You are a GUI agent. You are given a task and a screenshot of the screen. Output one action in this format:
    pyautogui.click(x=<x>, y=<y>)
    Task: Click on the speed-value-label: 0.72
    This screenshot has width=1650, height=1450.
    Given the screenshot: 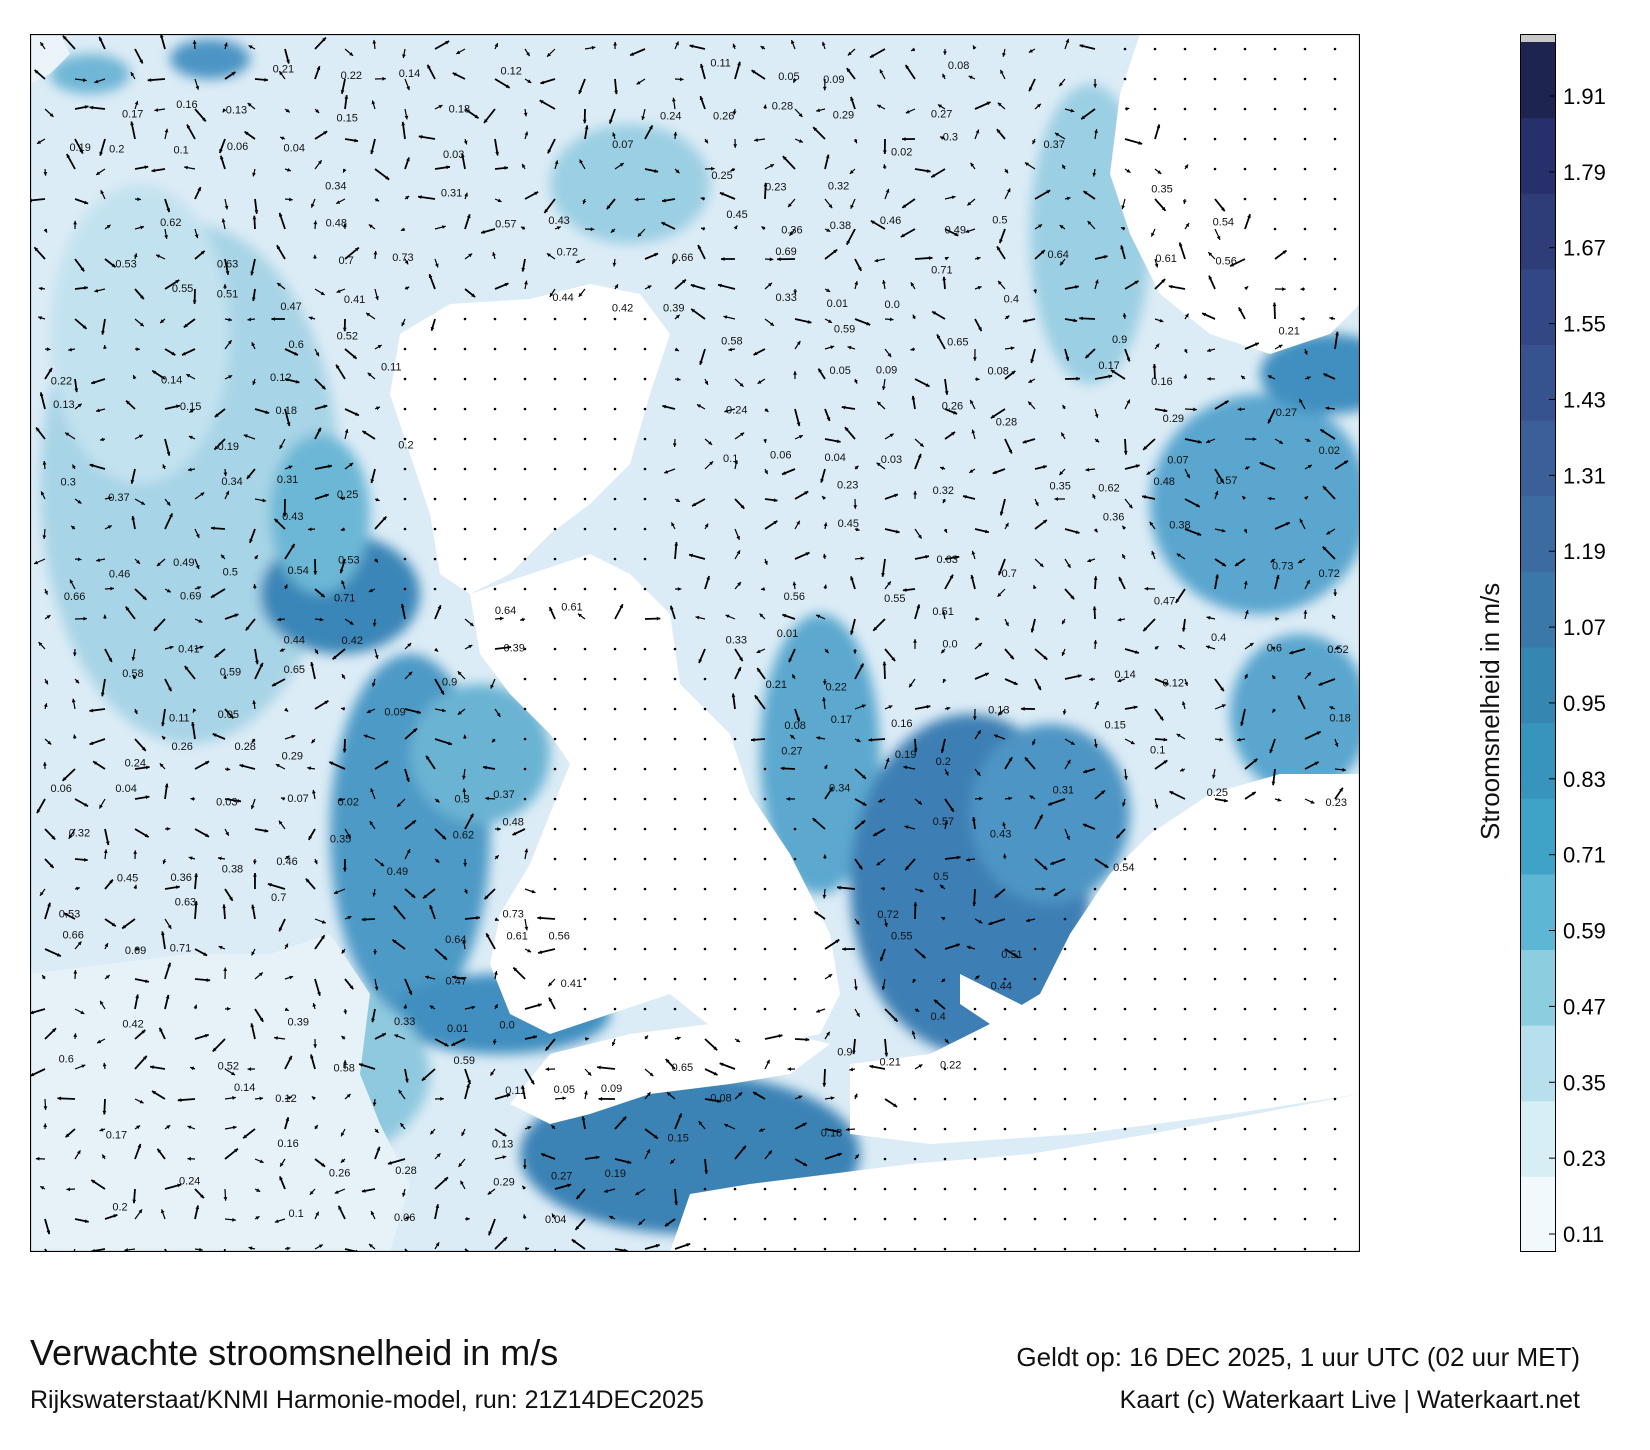 What is the action you would take?
    pyautogui.click(x=887, y=915)
    